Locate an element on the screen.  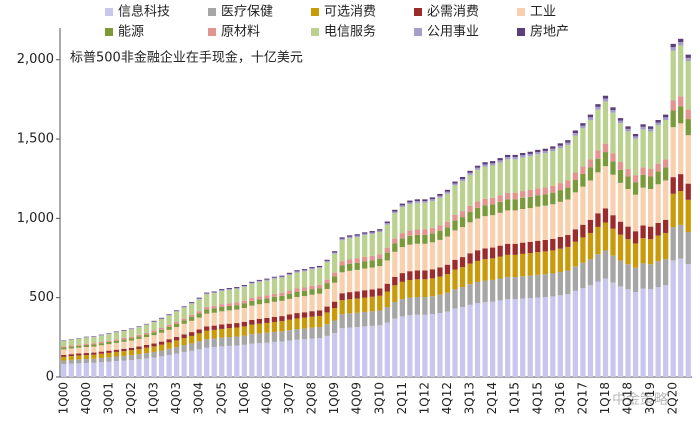
y-tick-label: 500 is located at coordinates (41, 297).